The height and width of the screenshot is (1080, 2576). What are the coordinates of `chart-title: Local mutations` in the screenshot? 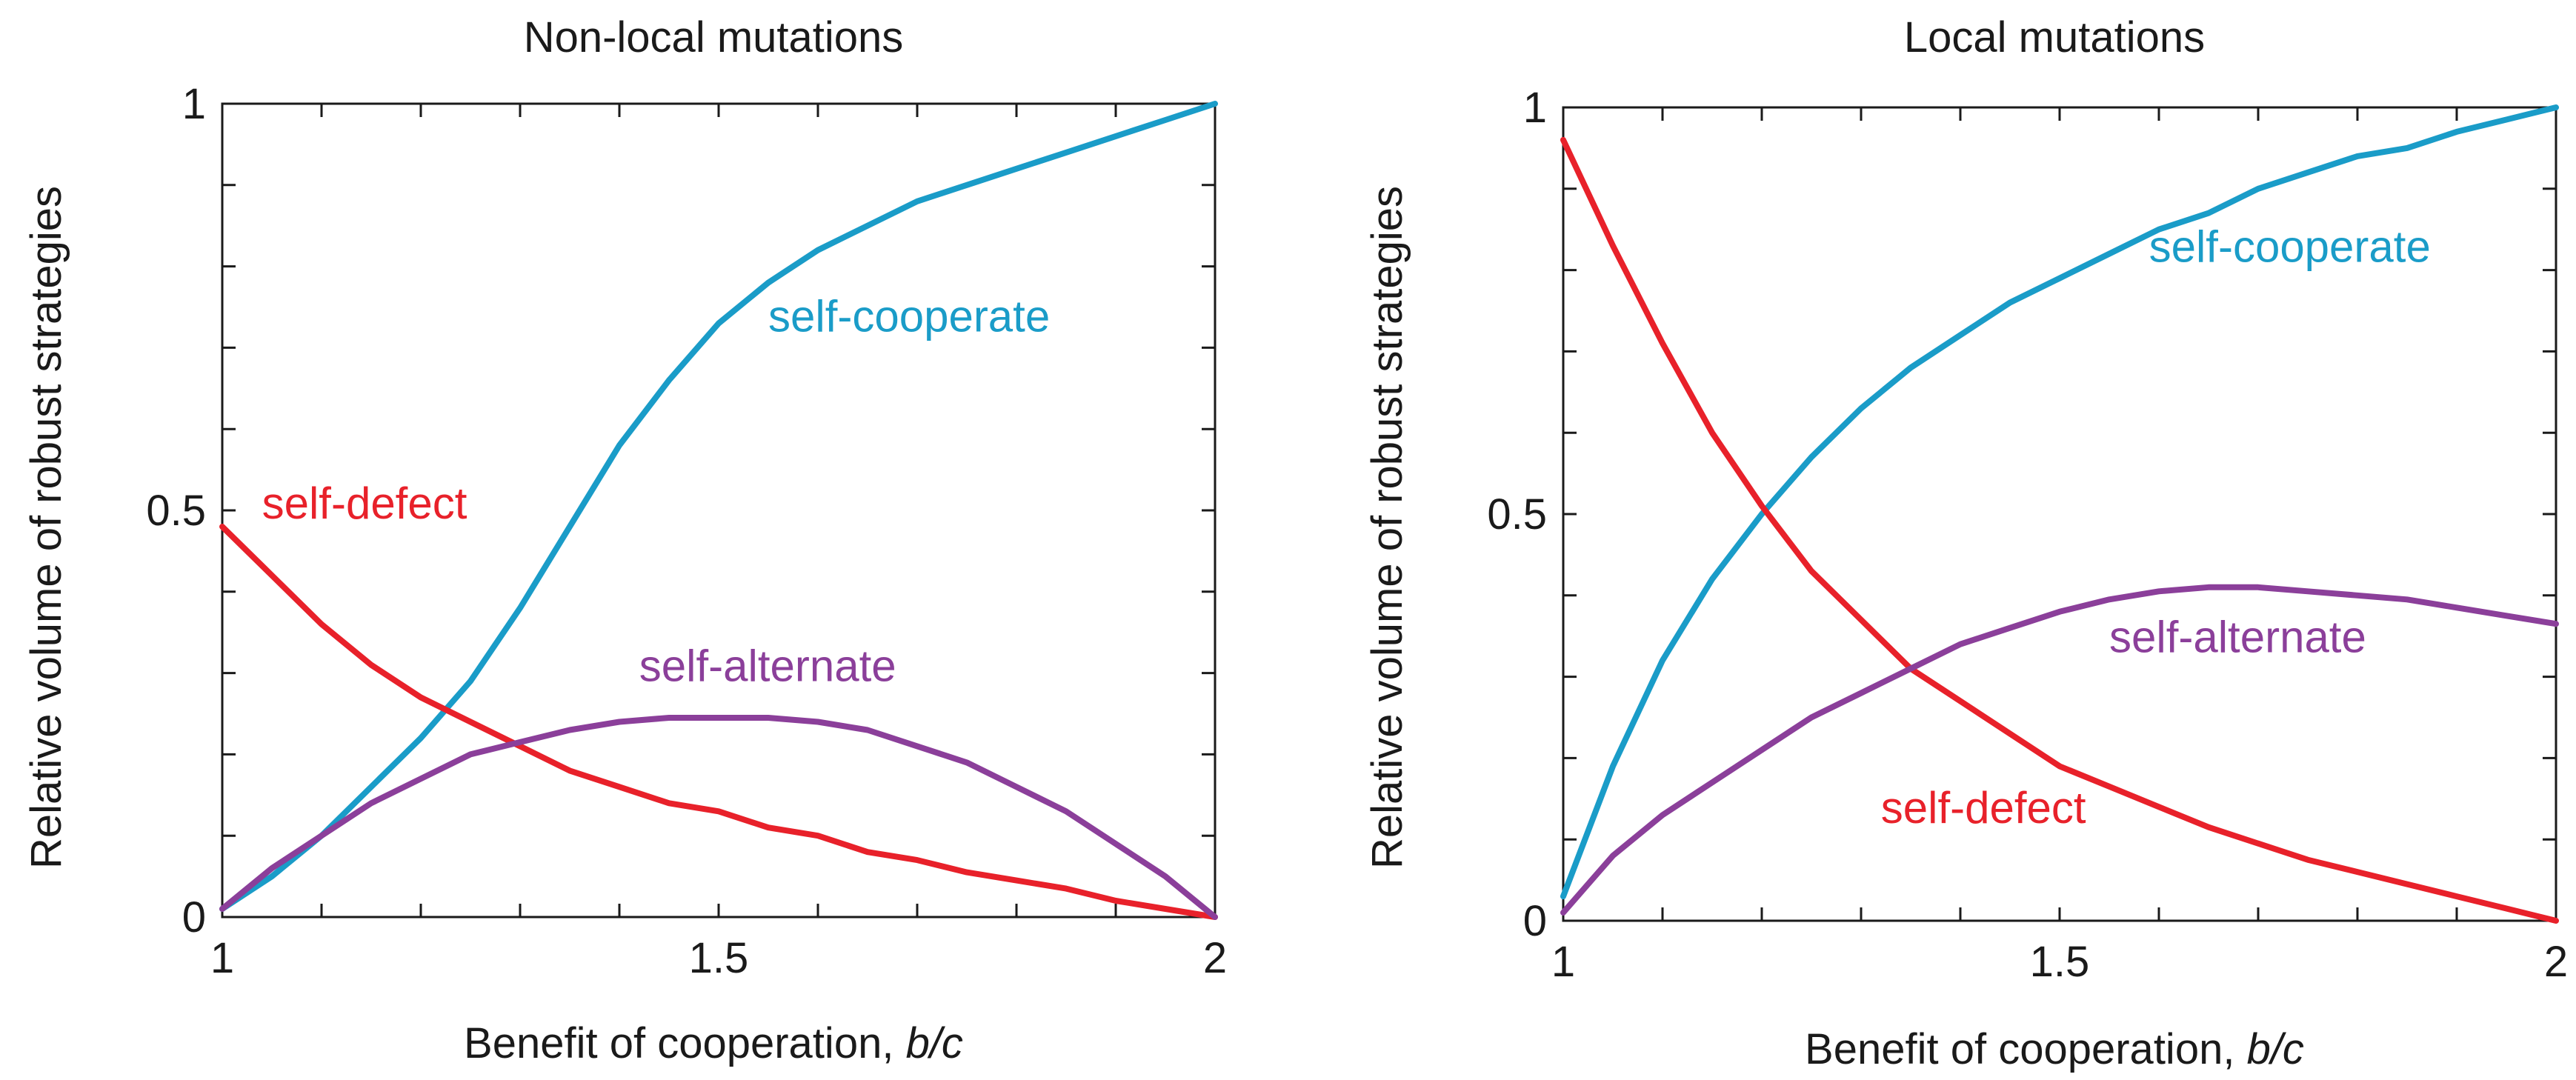 It's located at (2054, 37).